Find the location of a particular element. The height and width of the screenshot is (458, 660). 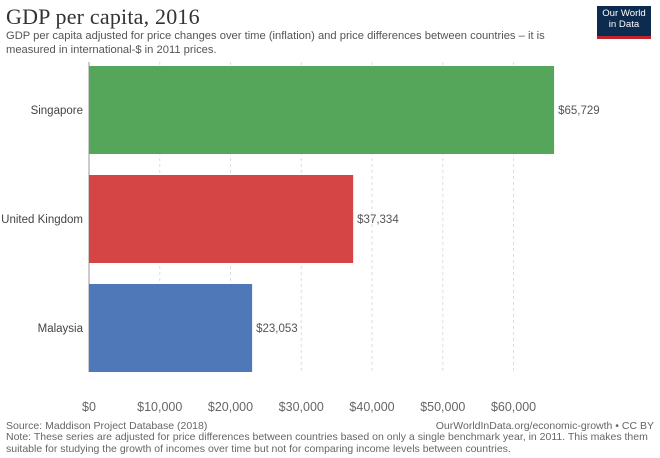

category-label: United Kingdom is located at coordinates (42, 220).